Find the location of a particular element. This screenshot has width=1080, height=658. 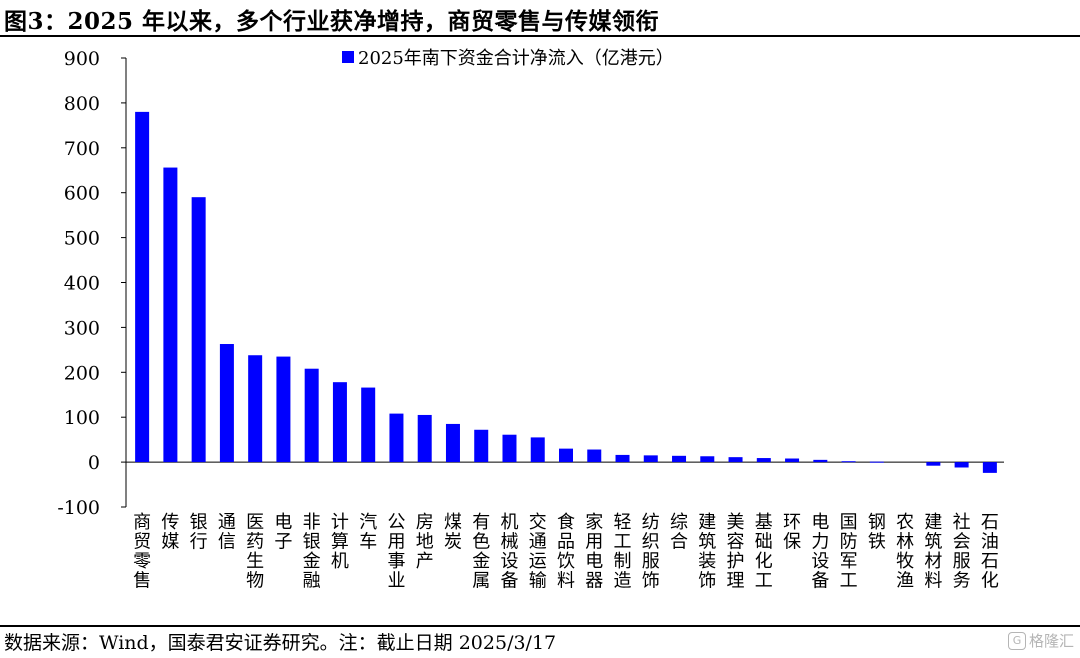

chart-legend: 2025年南下资金合计净流入（亿港元） is located at coordinates (508, 58).